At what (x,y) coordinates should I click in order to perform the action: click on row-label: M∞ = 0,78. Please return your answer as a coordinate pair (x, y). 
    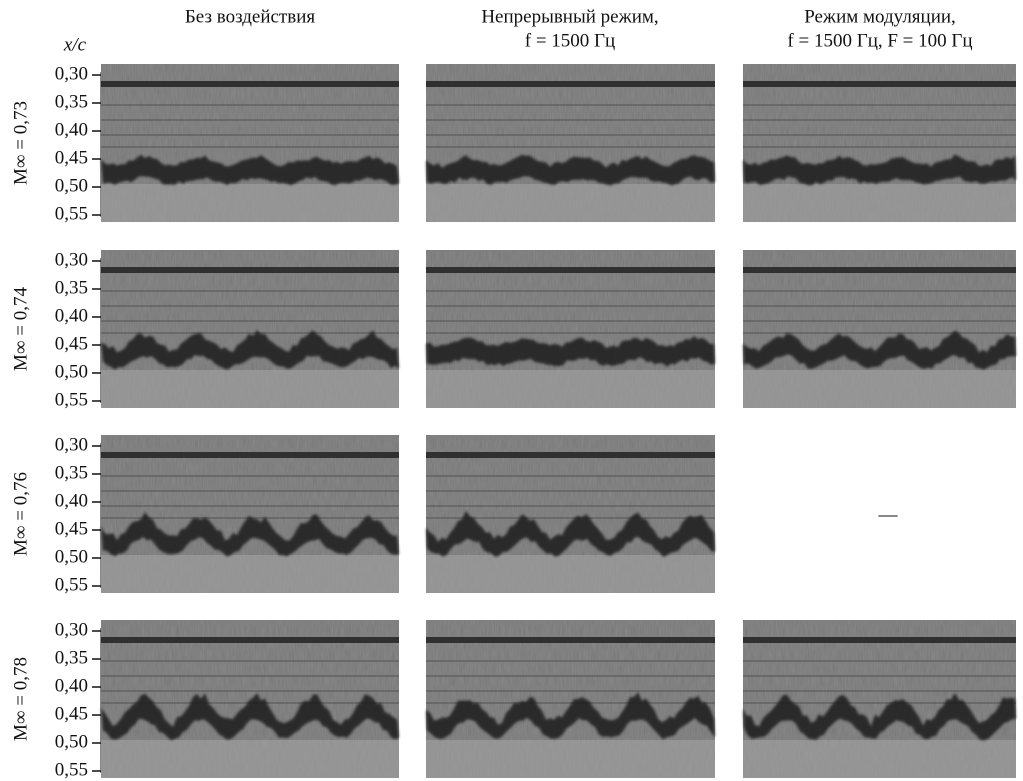
    Looking at the image, I should click on (20, 699).